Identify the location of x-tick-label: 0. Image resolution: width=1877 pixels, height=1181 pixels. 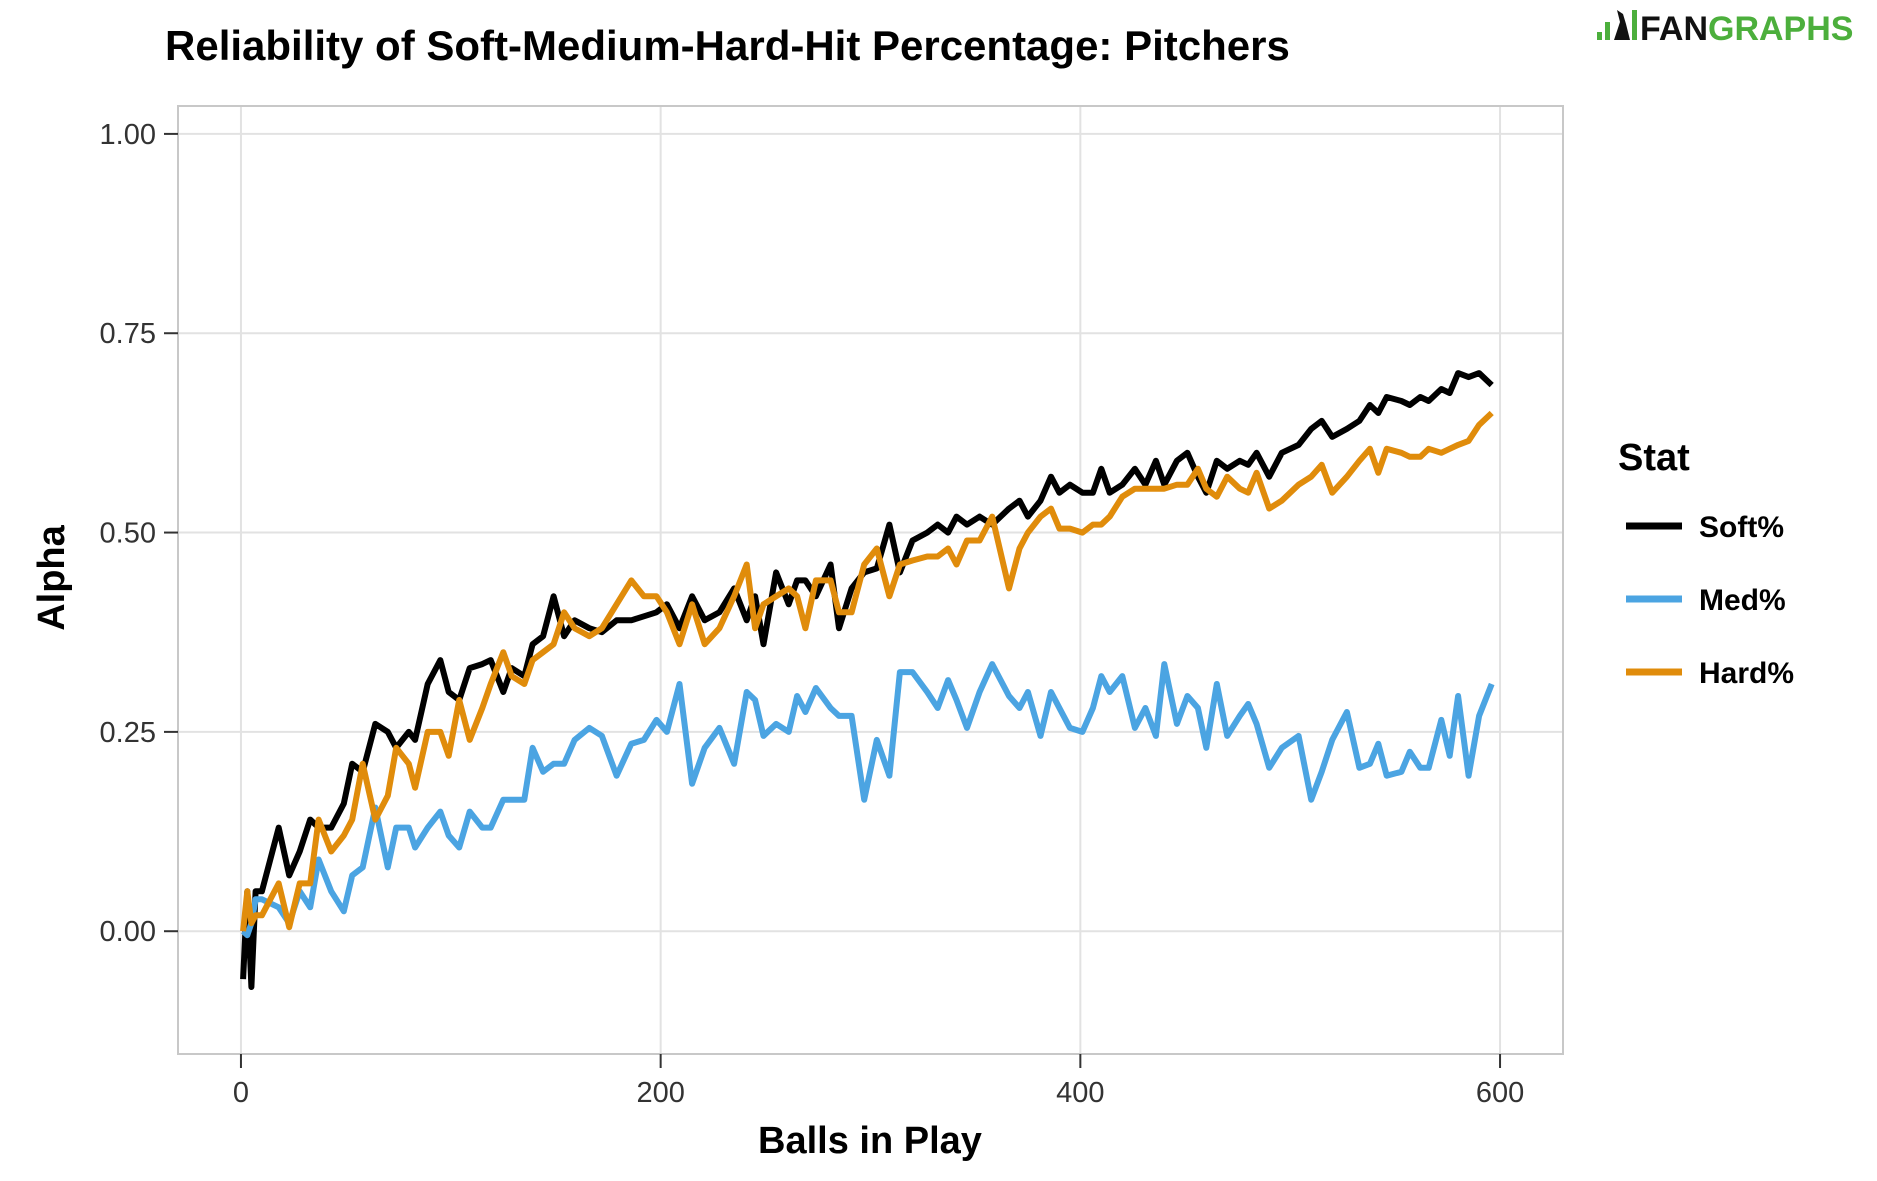
(241, 1093).